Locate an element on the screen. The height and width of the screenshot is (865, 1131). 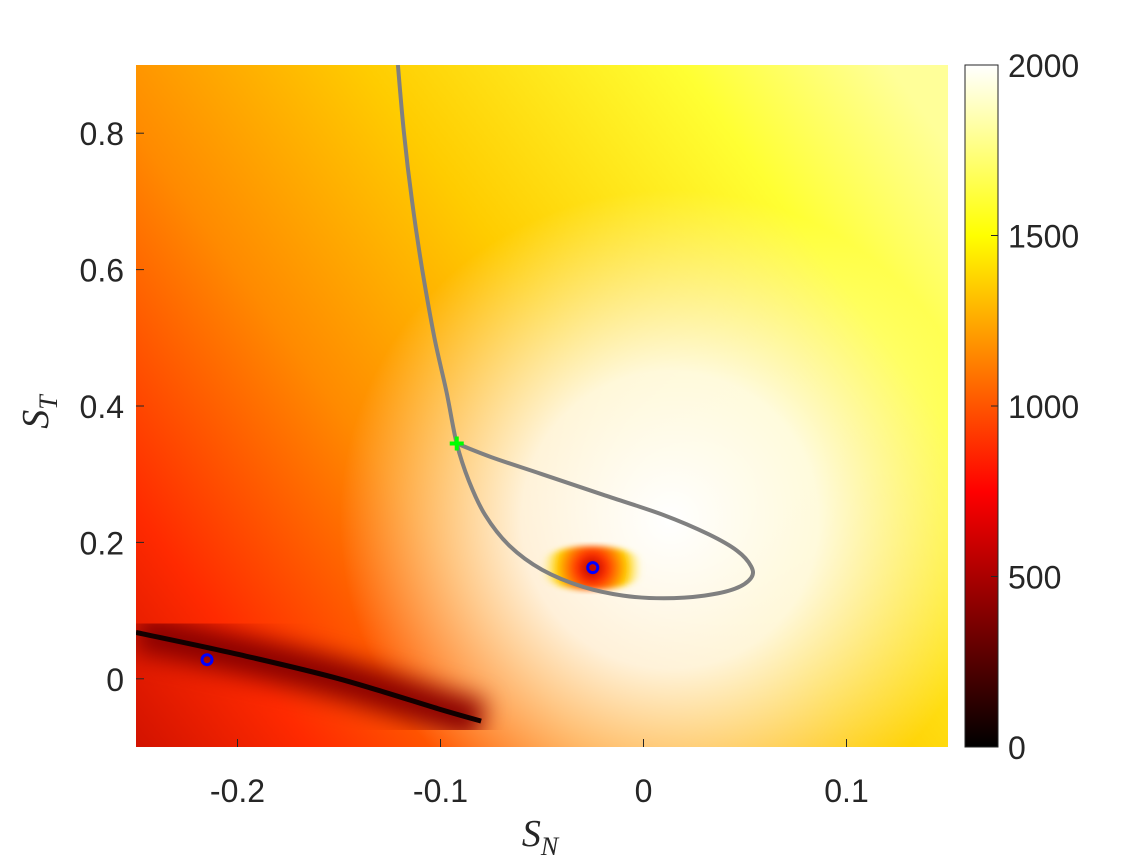
x-tick-label: 0.1 is located at coordinates (846, 791).